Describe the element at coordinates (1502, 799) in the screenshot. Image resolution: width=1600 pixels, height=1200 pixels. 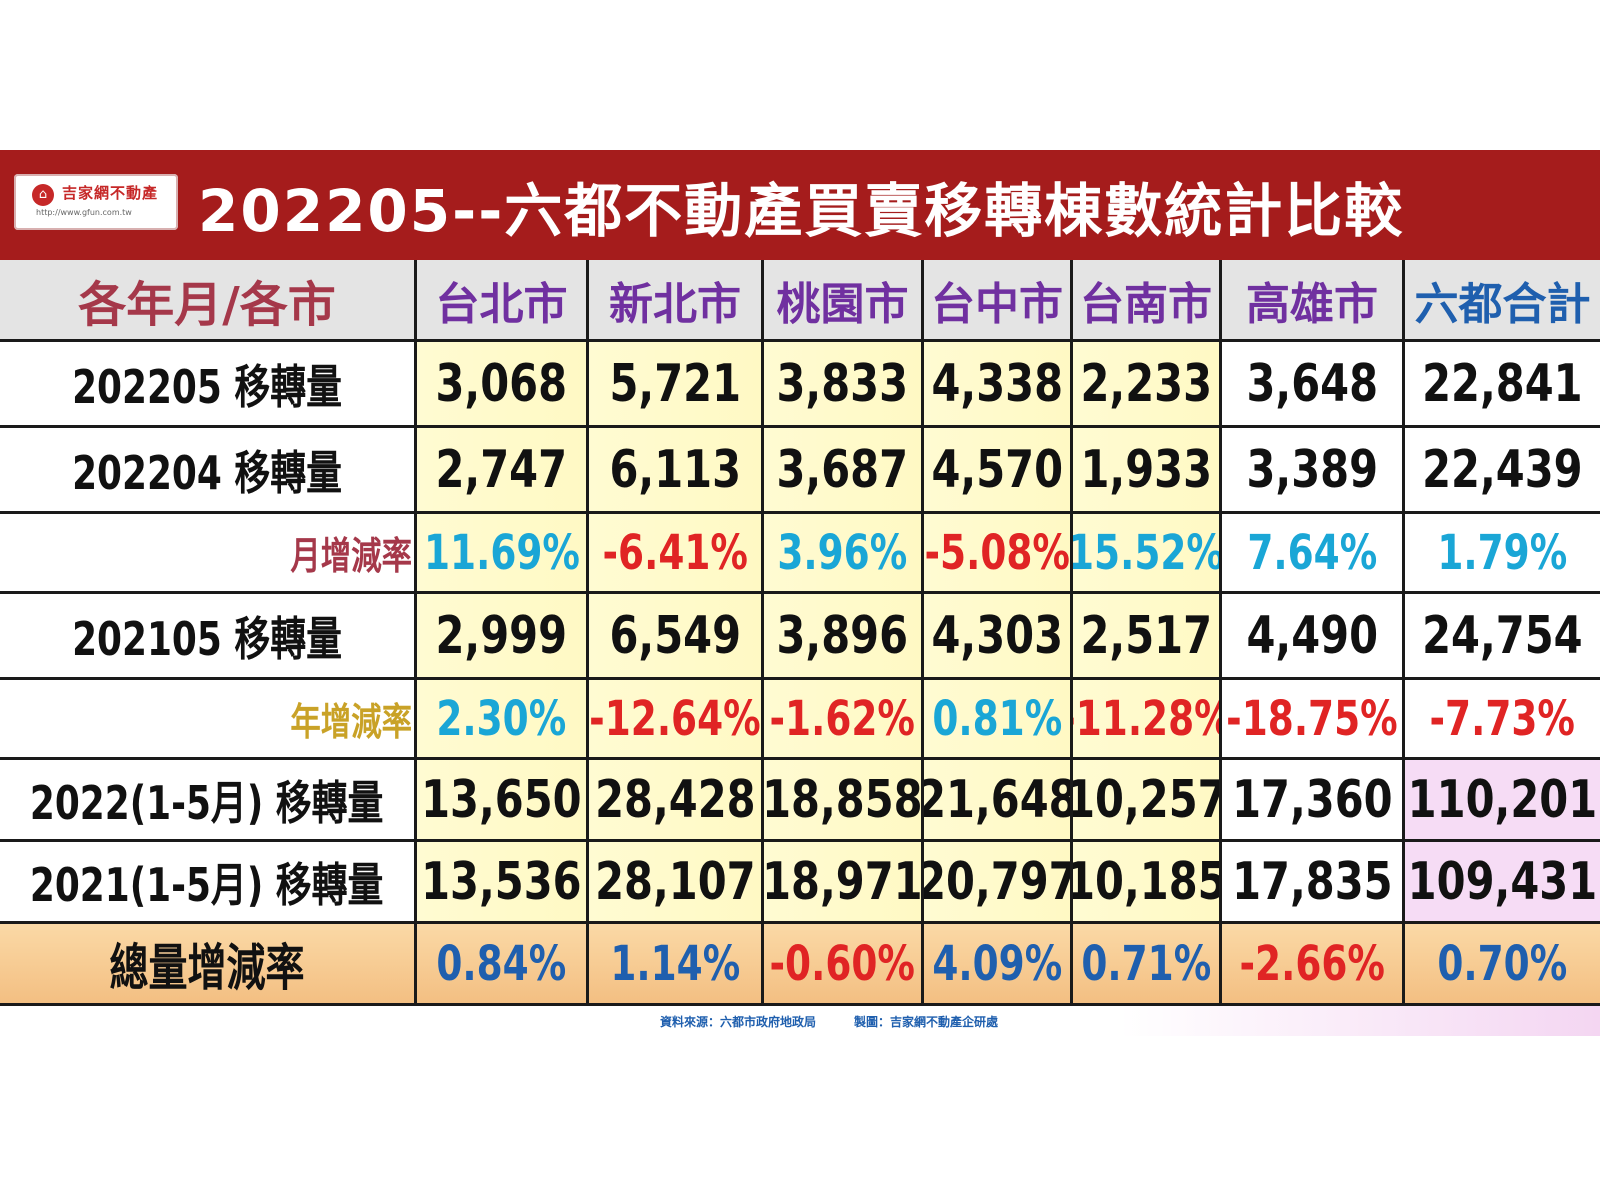
I see `table-cell: 110,201` at that location.